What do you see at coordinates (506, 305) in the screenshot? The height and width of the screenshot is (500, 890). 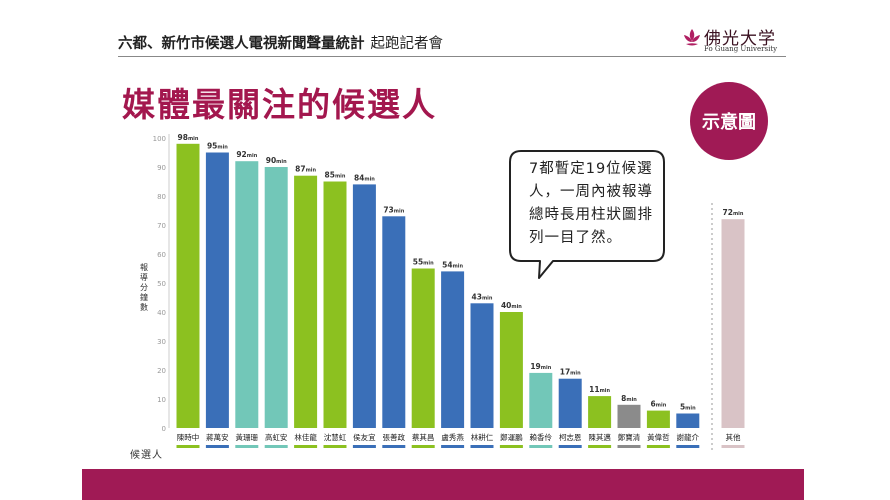 I see `bar-value: 40` at bounding box center [506, 305].